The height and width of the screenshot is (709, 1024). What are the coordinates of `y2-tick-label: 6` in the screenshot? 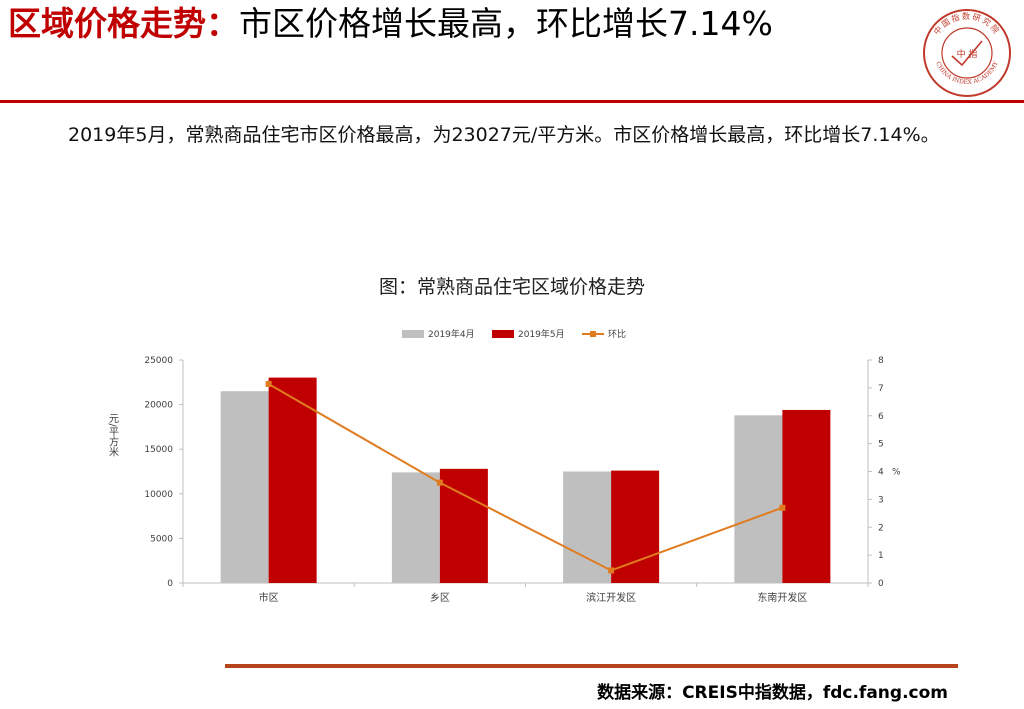 It's located at (881, 417).